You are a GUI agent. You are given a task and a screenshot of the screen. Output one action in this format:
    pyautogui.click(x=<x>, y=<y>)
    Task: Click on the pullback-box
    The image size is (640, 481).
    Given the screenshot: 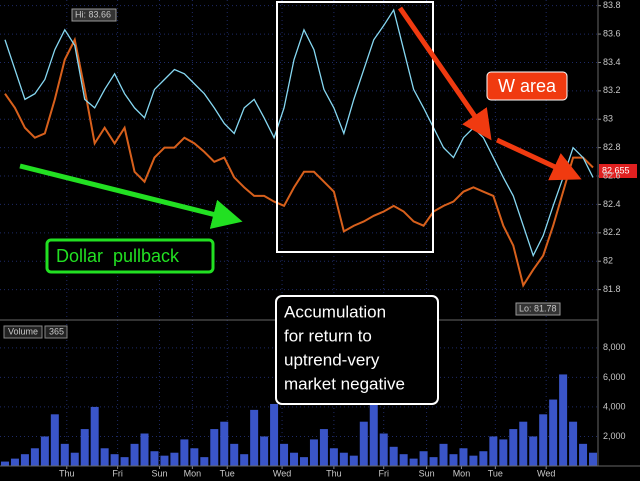 What is the action you would take?
    pyautogui.click(x=130, y=256)
    